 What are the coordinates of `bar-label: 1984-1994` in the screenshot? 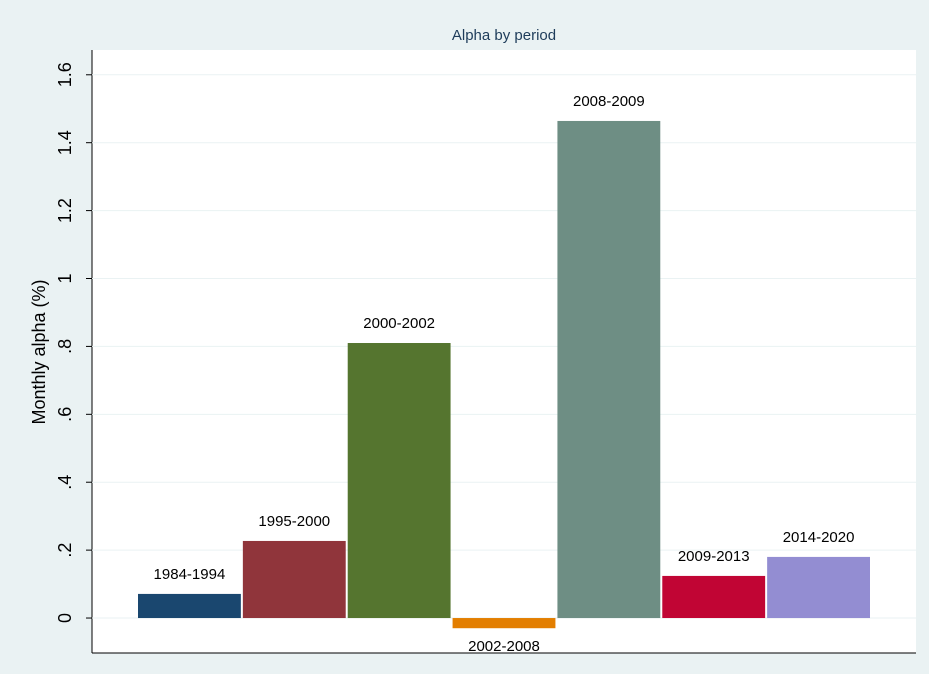 It's located at (190, 574).